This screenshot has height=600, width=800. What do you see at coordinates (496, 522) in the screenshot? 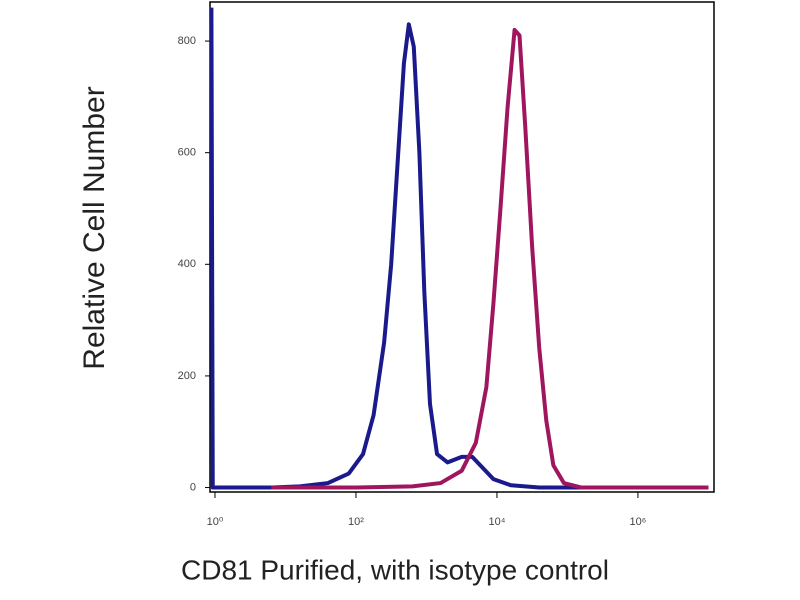
I see `x-tick-label: 10⁴` at bounding box center [496, 522].